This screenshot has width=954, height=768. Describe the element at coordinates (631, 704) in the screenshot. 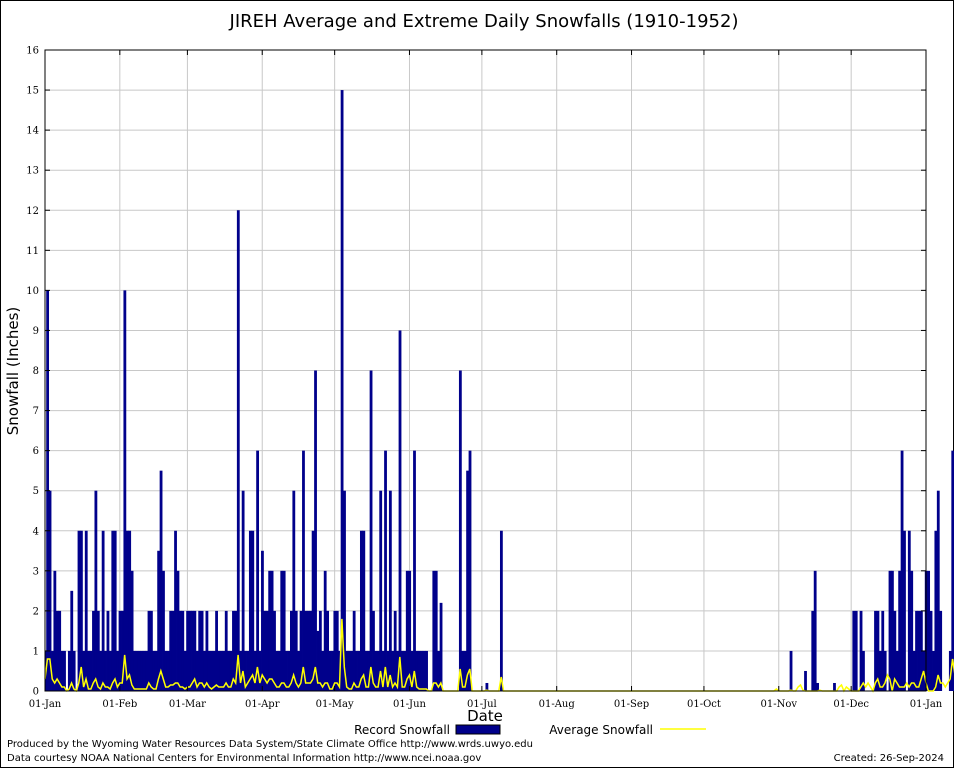

I see `x-tick-label: 01-Sep` at that location.